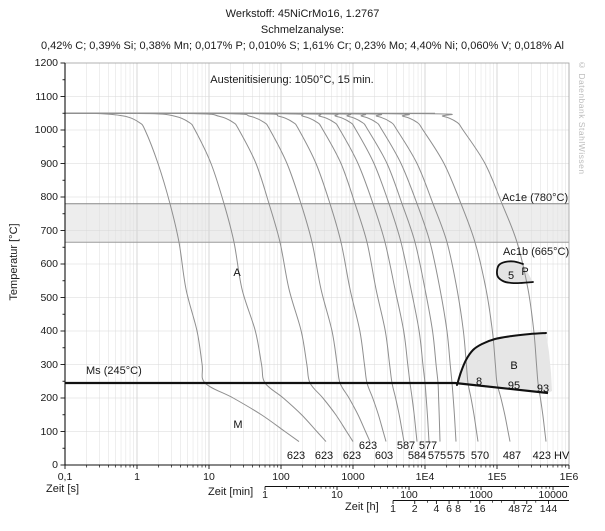 The width and height of the screenshot is (605, 531). What do you see at coordinates (49, 364) in the screenshot?
I see `y-tick-label: 300` at bounding box center [49, 364].